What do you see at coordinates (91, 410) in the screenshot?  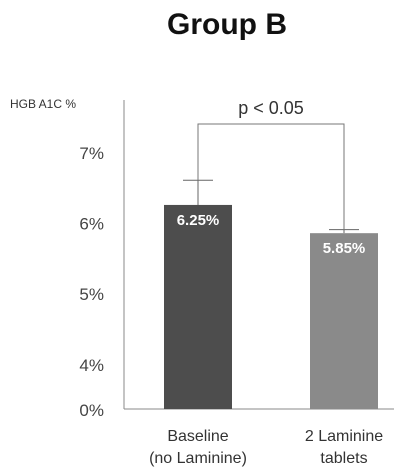 I see `y-tick-label: 0%` at bounding box center [91, 410].